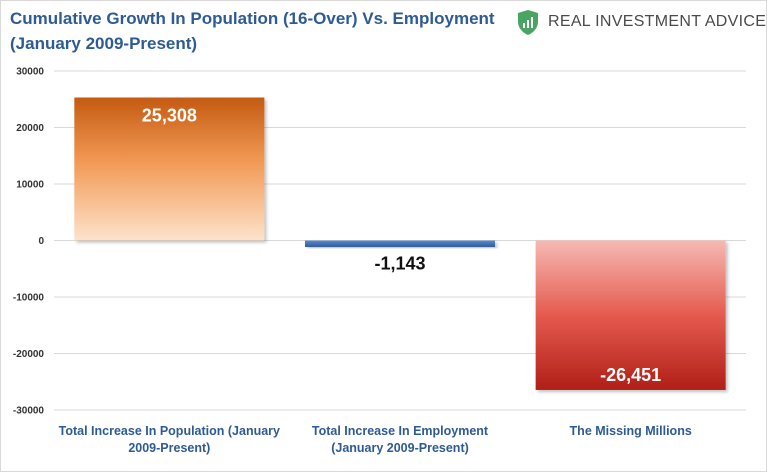 This screenshot has height=472, width=767. I want to click on value-label: 25,308, so click(169, 116).